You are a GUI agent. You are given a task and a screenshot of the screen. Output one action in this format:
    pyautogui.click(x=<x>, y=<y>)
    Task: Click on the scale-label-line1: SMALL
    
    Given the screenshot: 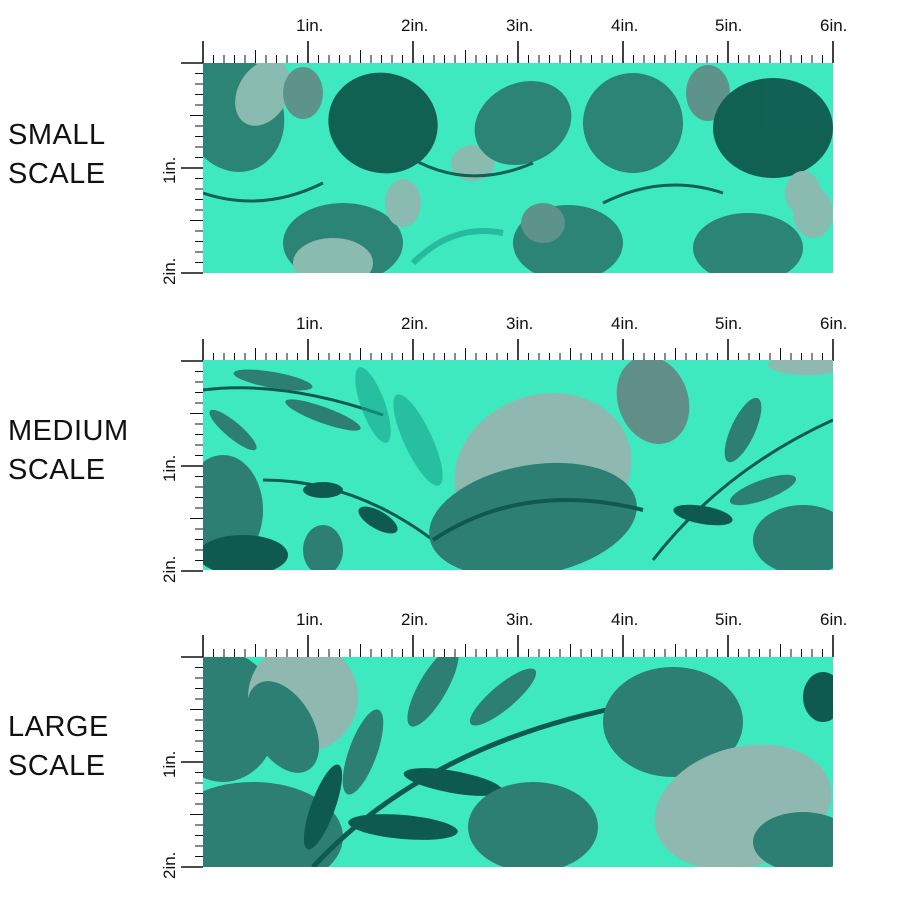 What is the action you would take?
    pyautogui.click(x=57, y=135)
    